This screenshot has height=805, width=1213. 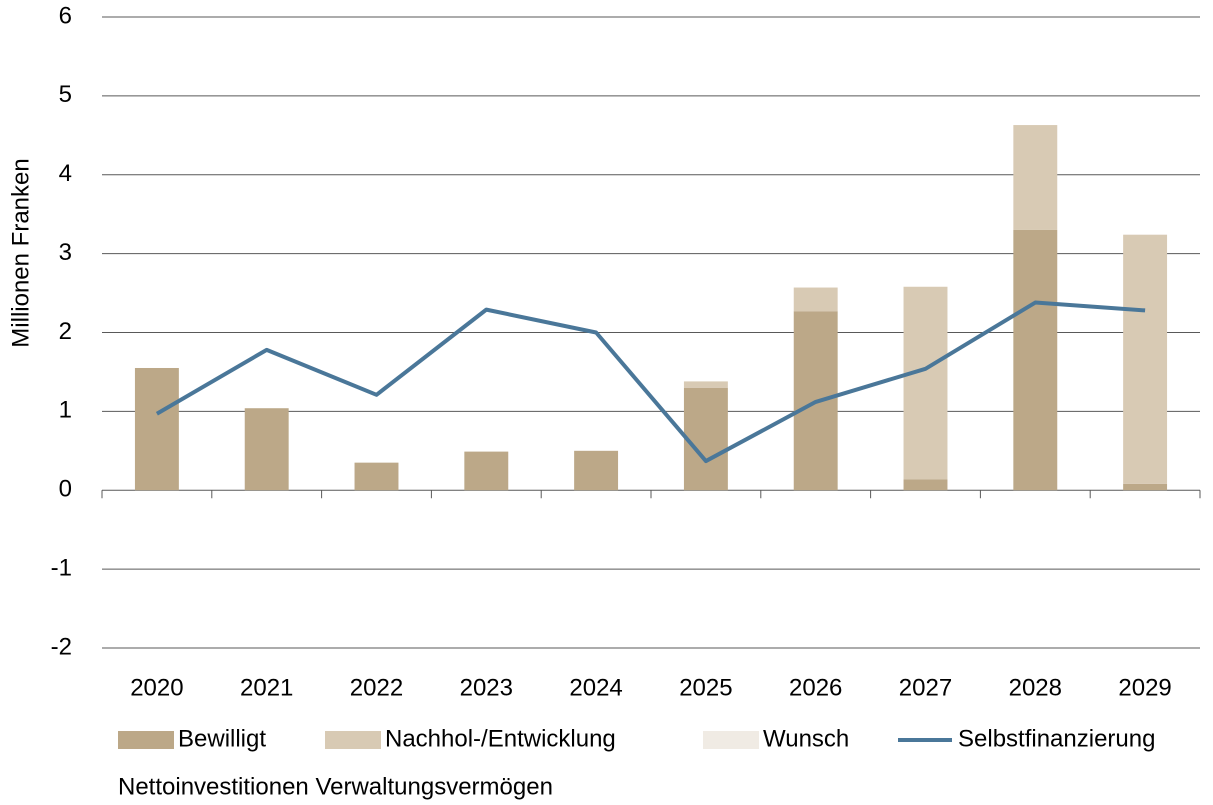 I want to click on caption: Nettoinvestitionen Verwaltungsvermögen, so click(x=335, y=786).